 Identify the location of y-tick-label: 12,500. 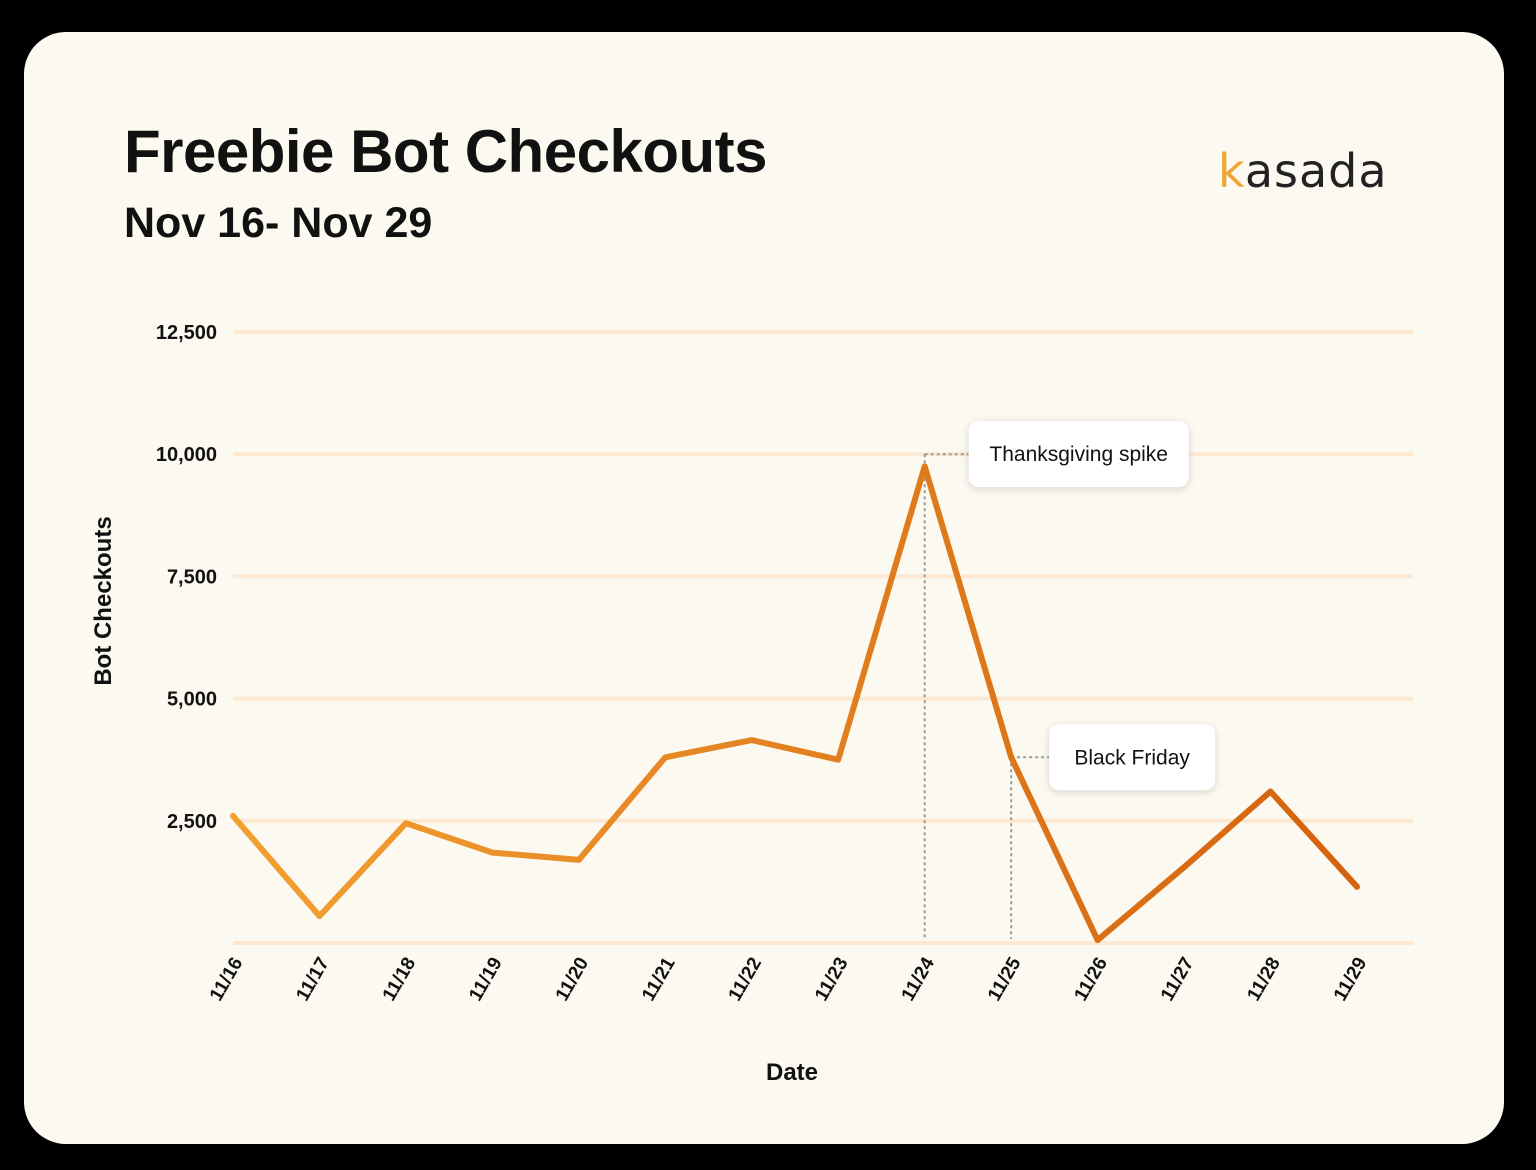
(186, 333).